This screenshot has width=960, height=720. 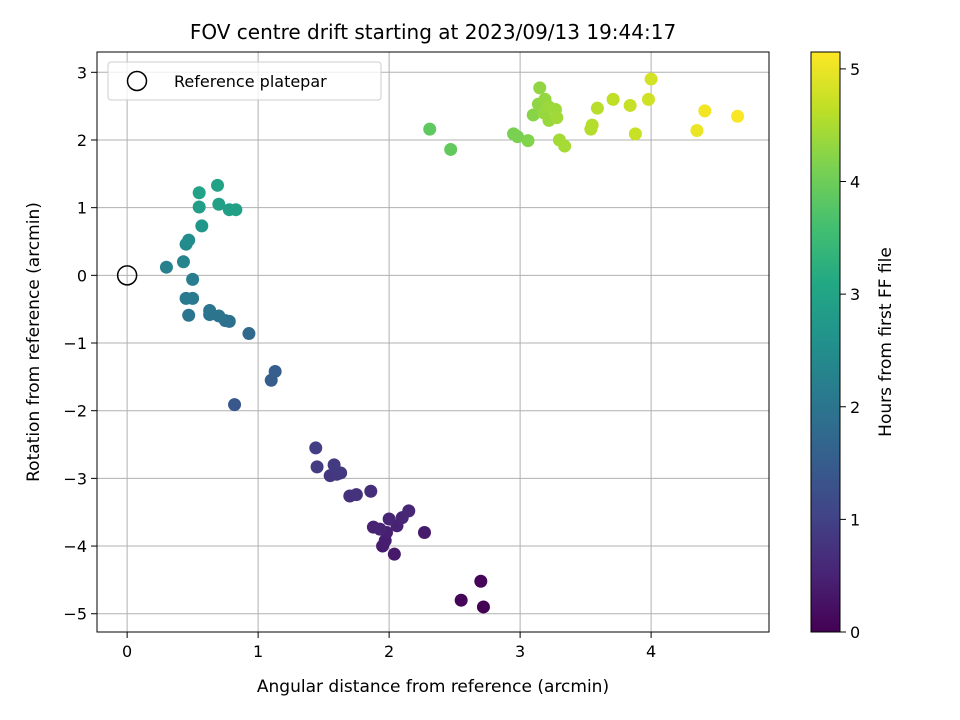 What do you see at coordinates (389, 651) in the screenshot?
I see `x-tick-label: 2` at bounding box center [389, 651].